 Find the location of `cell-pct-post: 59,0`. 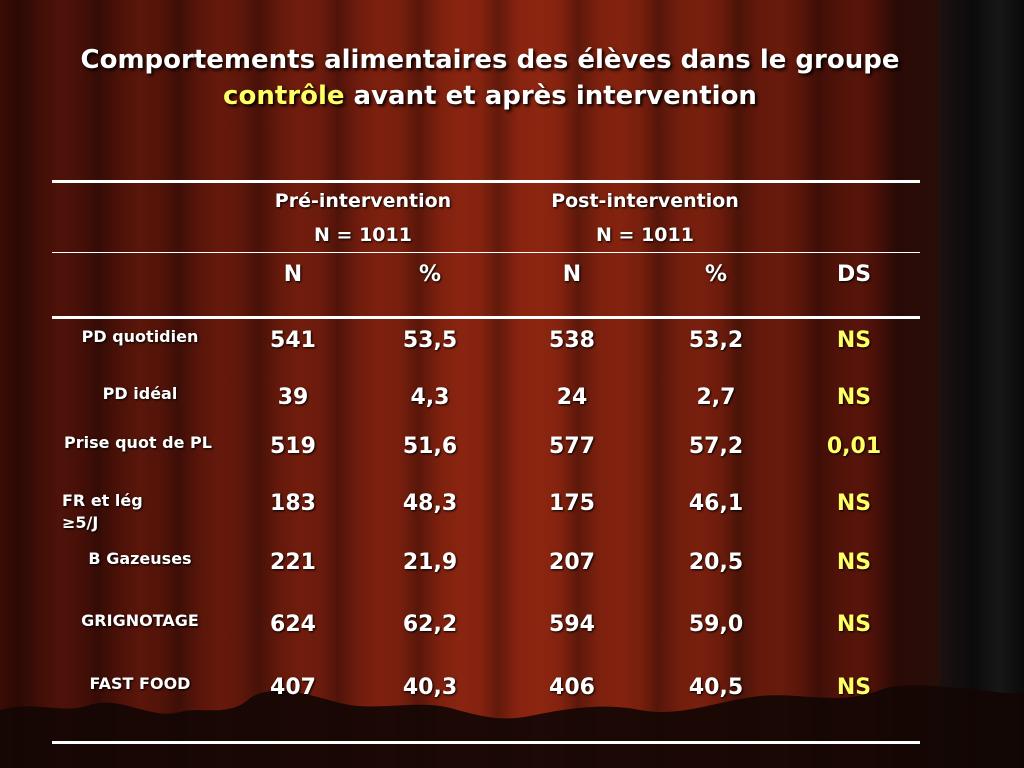

cell-pct-post: 59,0 is located at coordinates (716, 624).